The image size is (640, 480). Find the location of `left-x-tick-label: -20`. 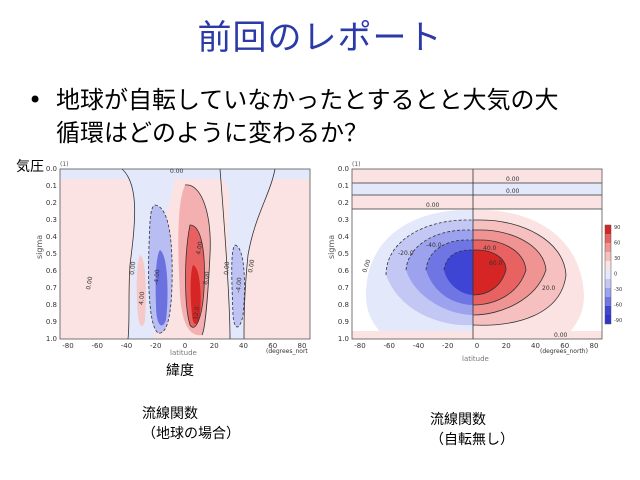

left-x-tick-label: -20 is located at coordinates (155, 346).